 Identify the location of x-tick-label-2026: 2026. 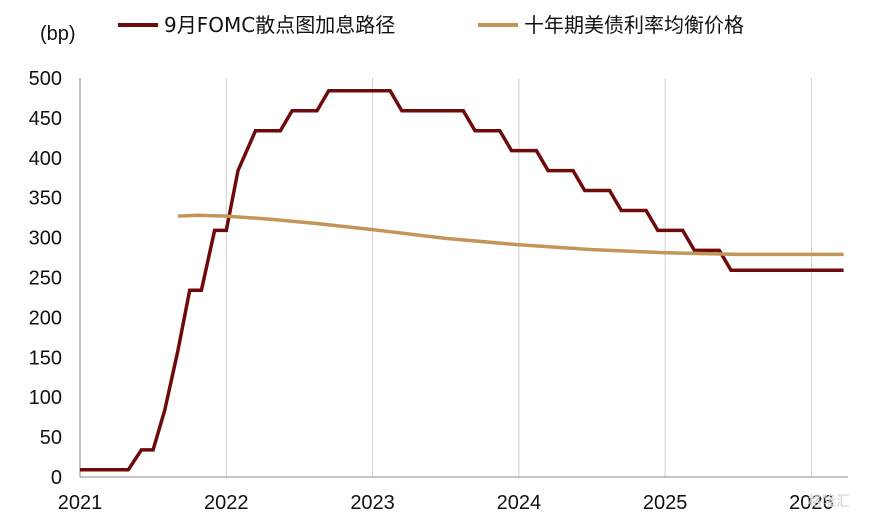
(811, 503).